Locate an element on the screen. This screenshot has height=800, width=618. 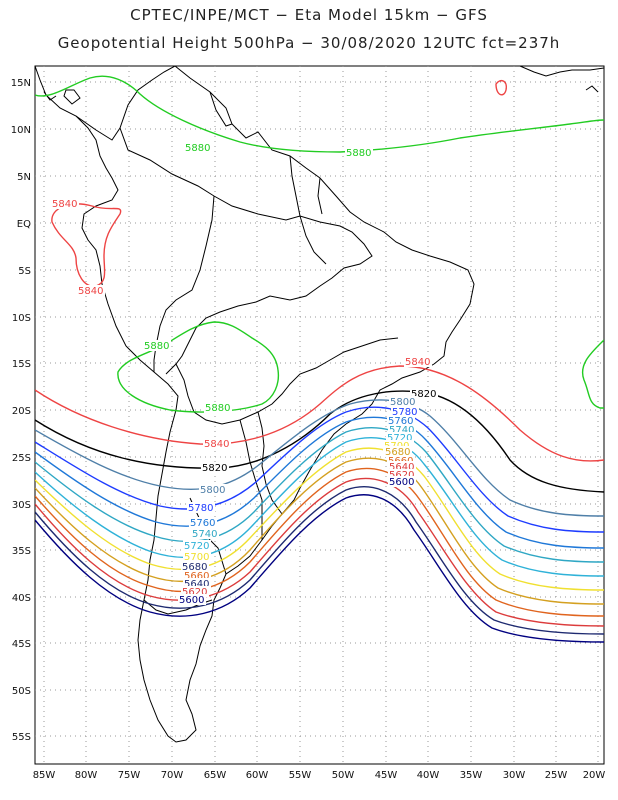
label-5840-trough-2: 5840 is located at coordinates (417, 362).